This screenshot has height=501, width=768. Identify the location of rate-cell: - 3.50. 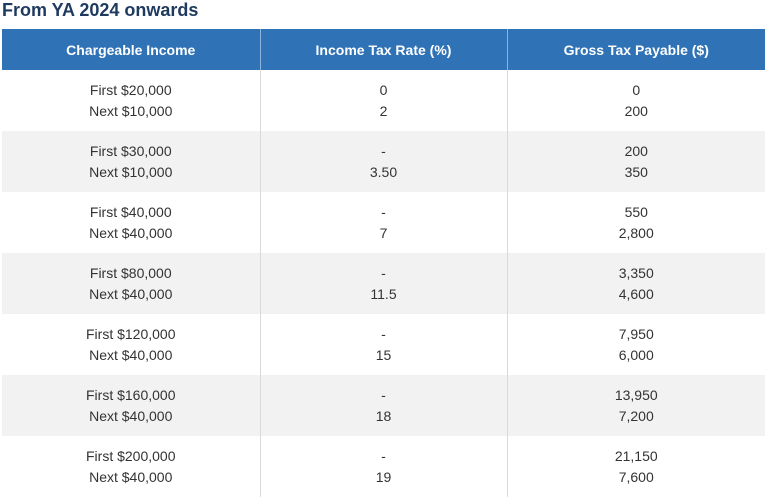
(384, 161).